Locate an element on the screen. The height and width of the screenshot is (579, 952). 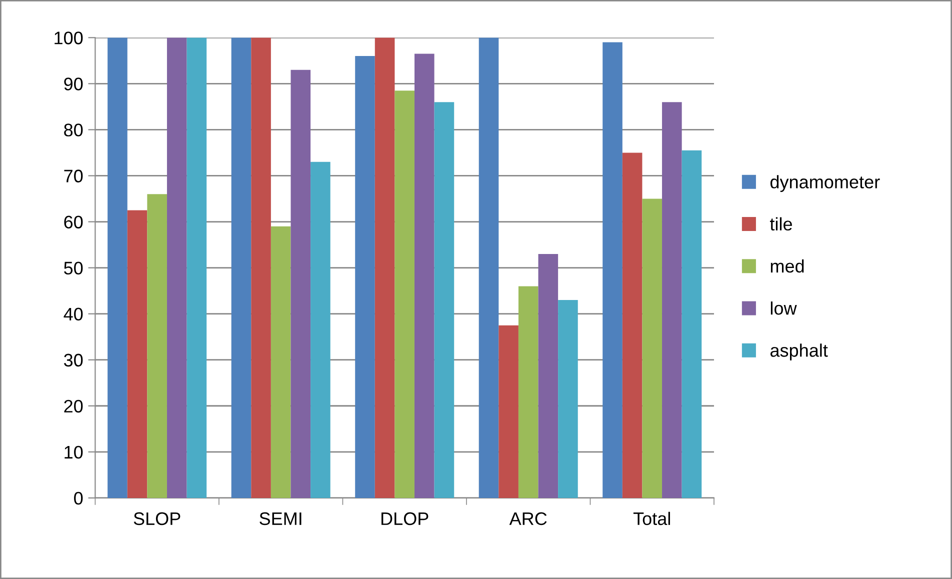
legend-label: tile is located at coordinates (781, 224).